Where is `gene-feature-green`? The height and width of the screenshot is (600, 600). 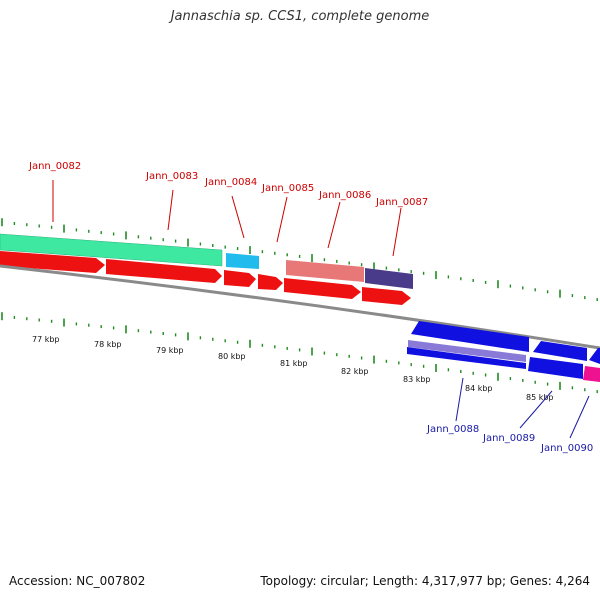 gene-feature-green is located at coordinates (111, 250).